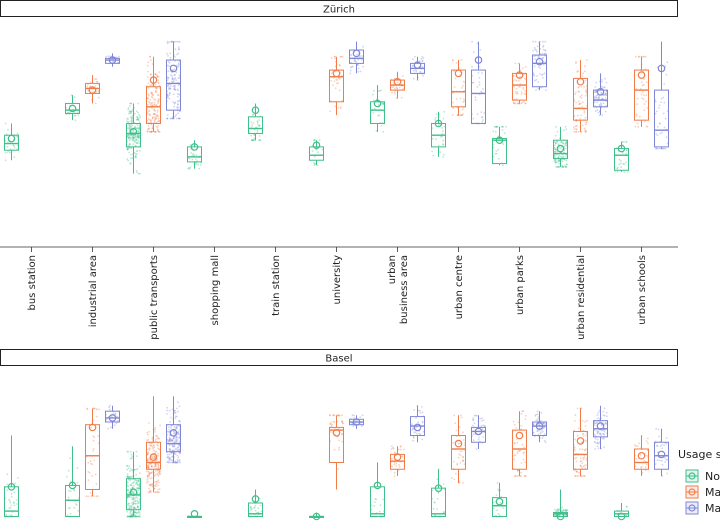 This screenshot has width=720, height=530. Describe the element at coordinates (539, 428) in the screenshot. I see `iqr-box` at that location.